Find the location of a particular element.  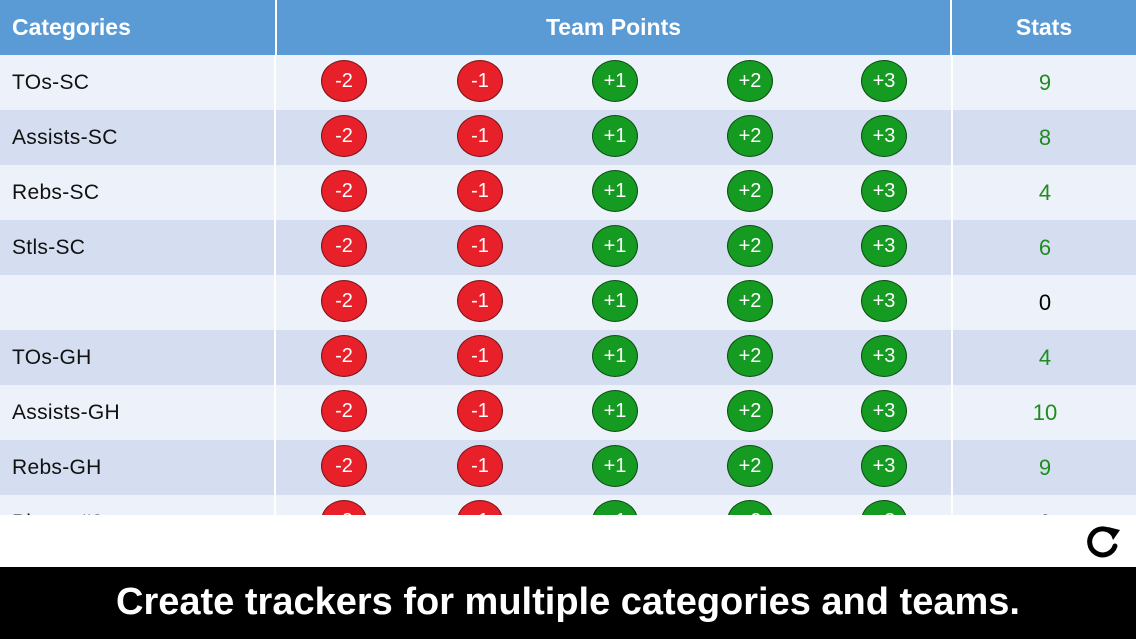

stat-value: 8 is located at coordinates (1045, 137).